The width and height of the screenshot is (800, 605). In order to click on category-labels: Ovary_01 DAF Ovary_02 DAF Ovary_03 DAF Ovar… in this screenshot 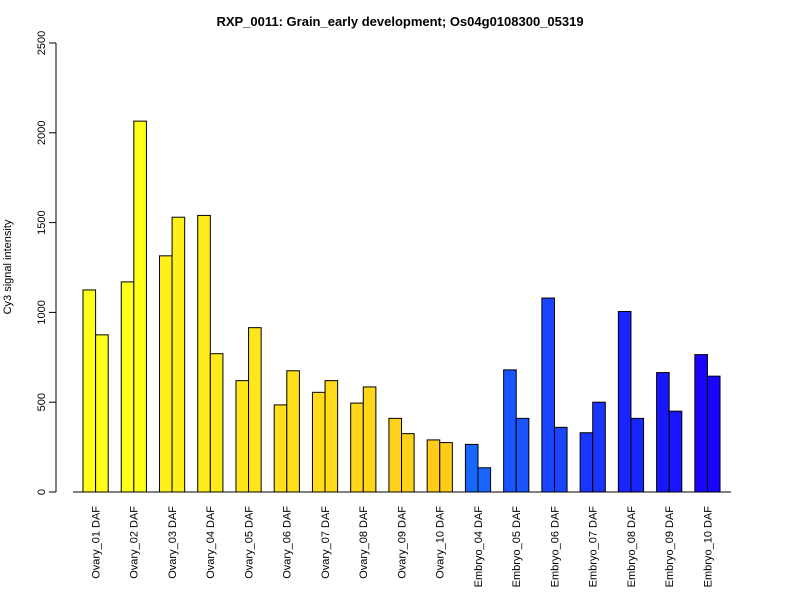, I will do `click(402, 547)`.